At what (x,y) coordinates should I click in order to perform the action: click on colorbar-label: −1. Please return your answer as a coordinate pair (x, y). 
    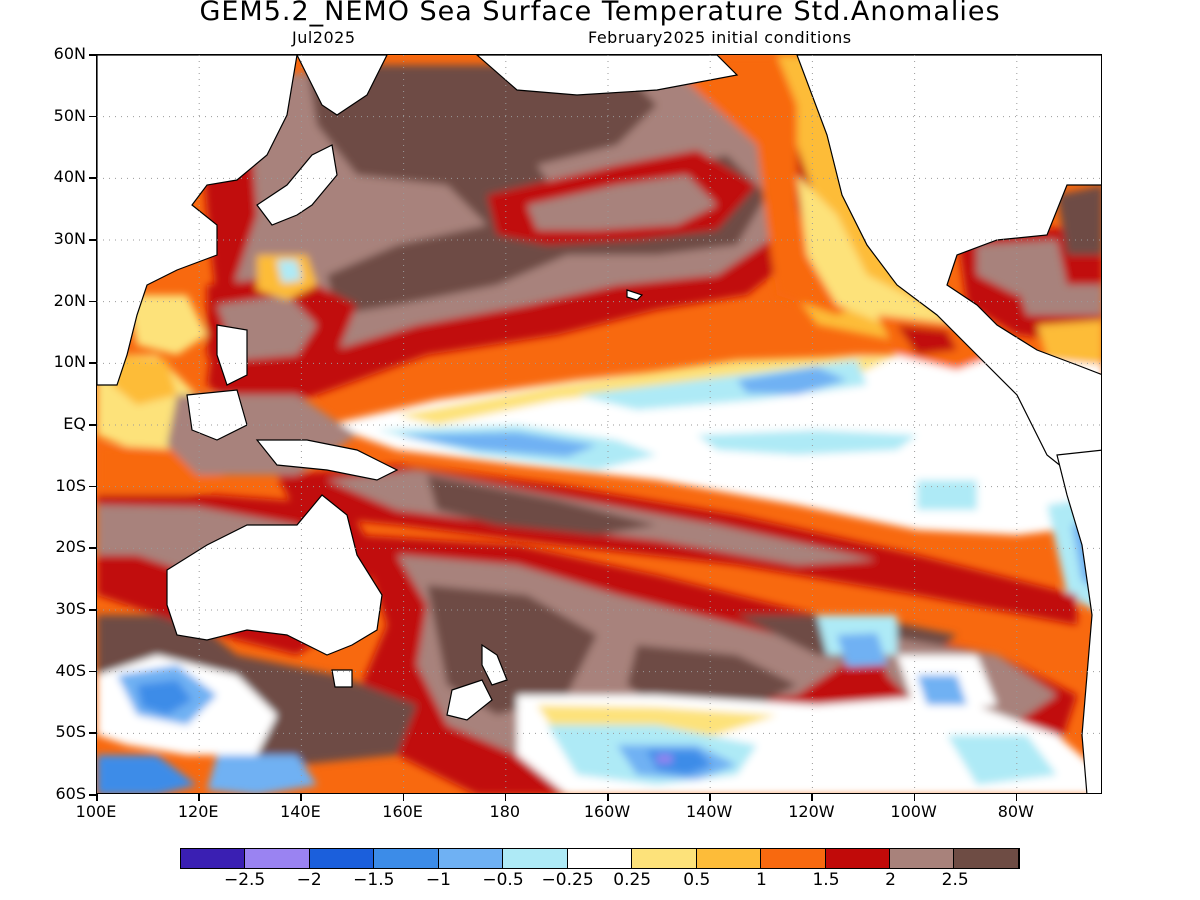
    Looking at the image, I should click on (438, 880).